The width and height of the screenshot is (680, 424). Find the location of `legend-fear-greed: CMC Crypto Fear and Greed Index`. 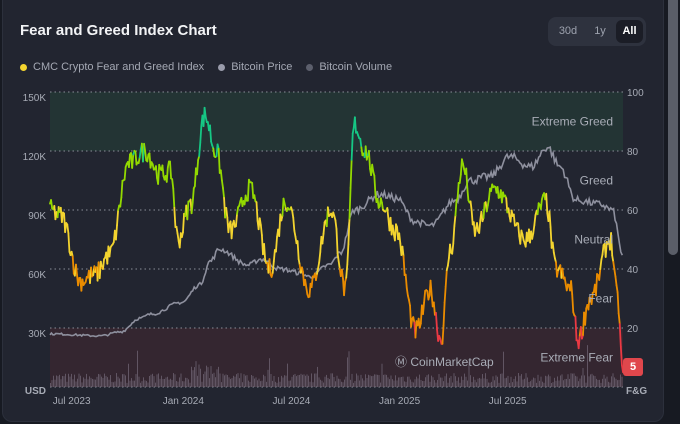

legend-fear-greed: CMC Crypto Fear and Greed Index is located at coordinates (112, 67).